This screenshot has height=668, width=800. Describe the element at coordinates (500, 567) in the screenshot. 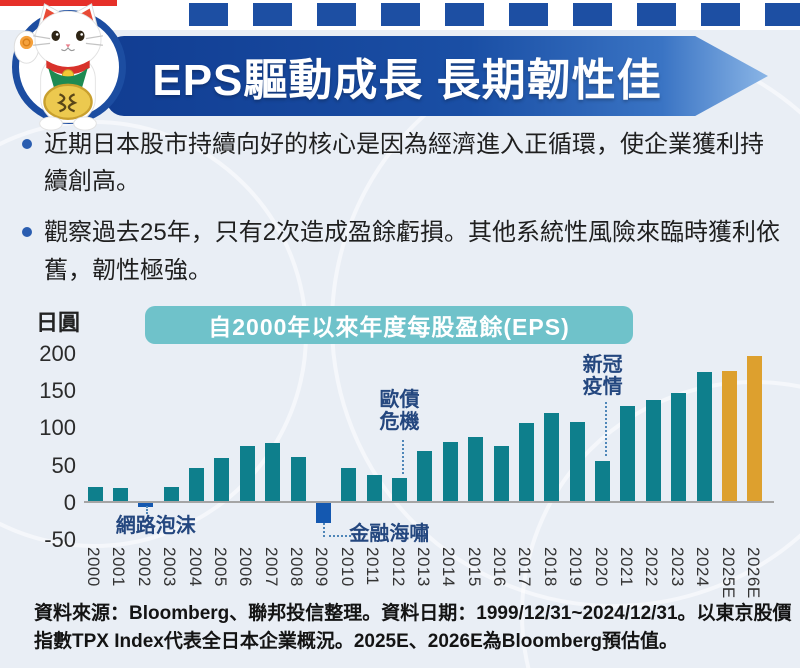

I see `x-axis-label-2016: 2016` at that location.